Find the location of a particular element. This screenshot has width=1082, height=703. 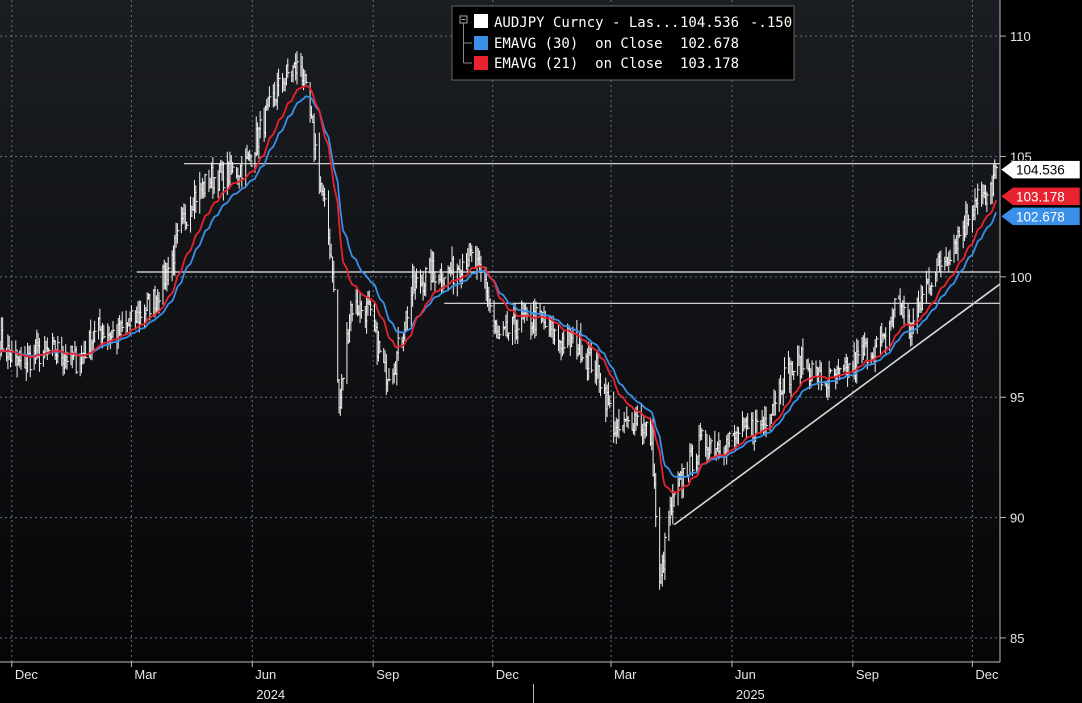

ema30-price-tag-marker is located at coordinates (1040, 216).